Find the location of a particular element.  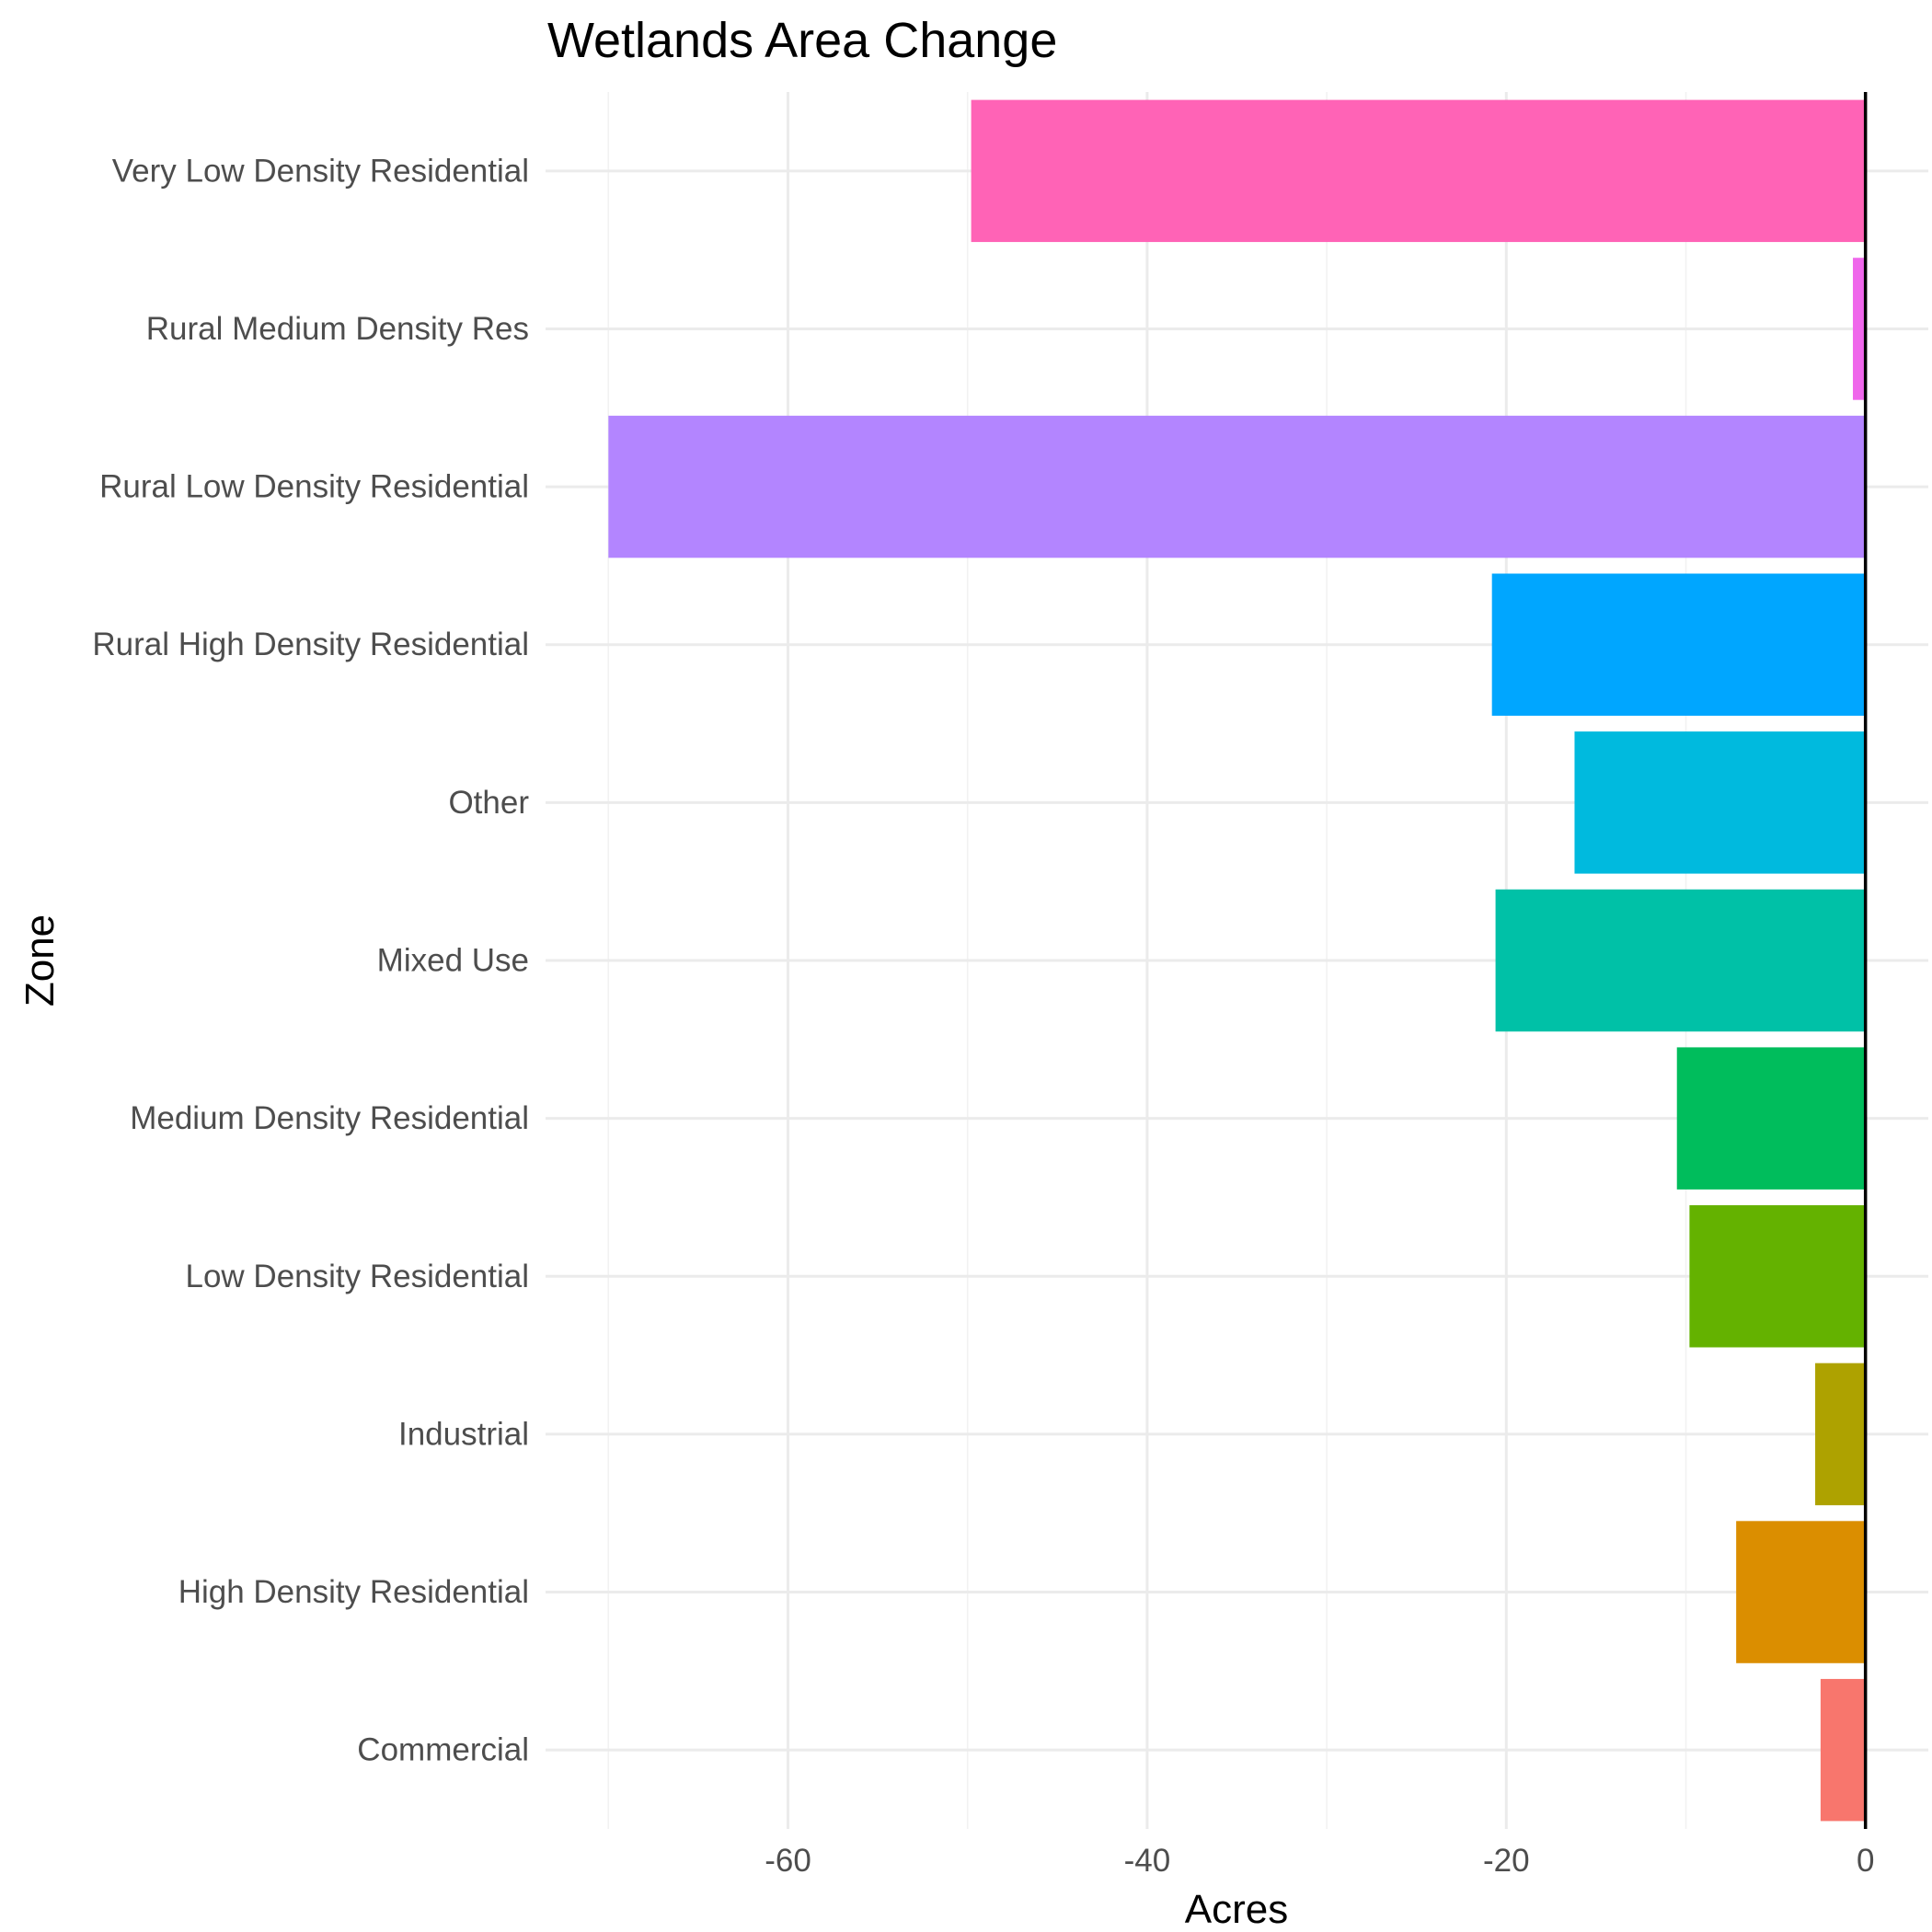

bar-high-density-residential is located at coordinates (1801, 1592).